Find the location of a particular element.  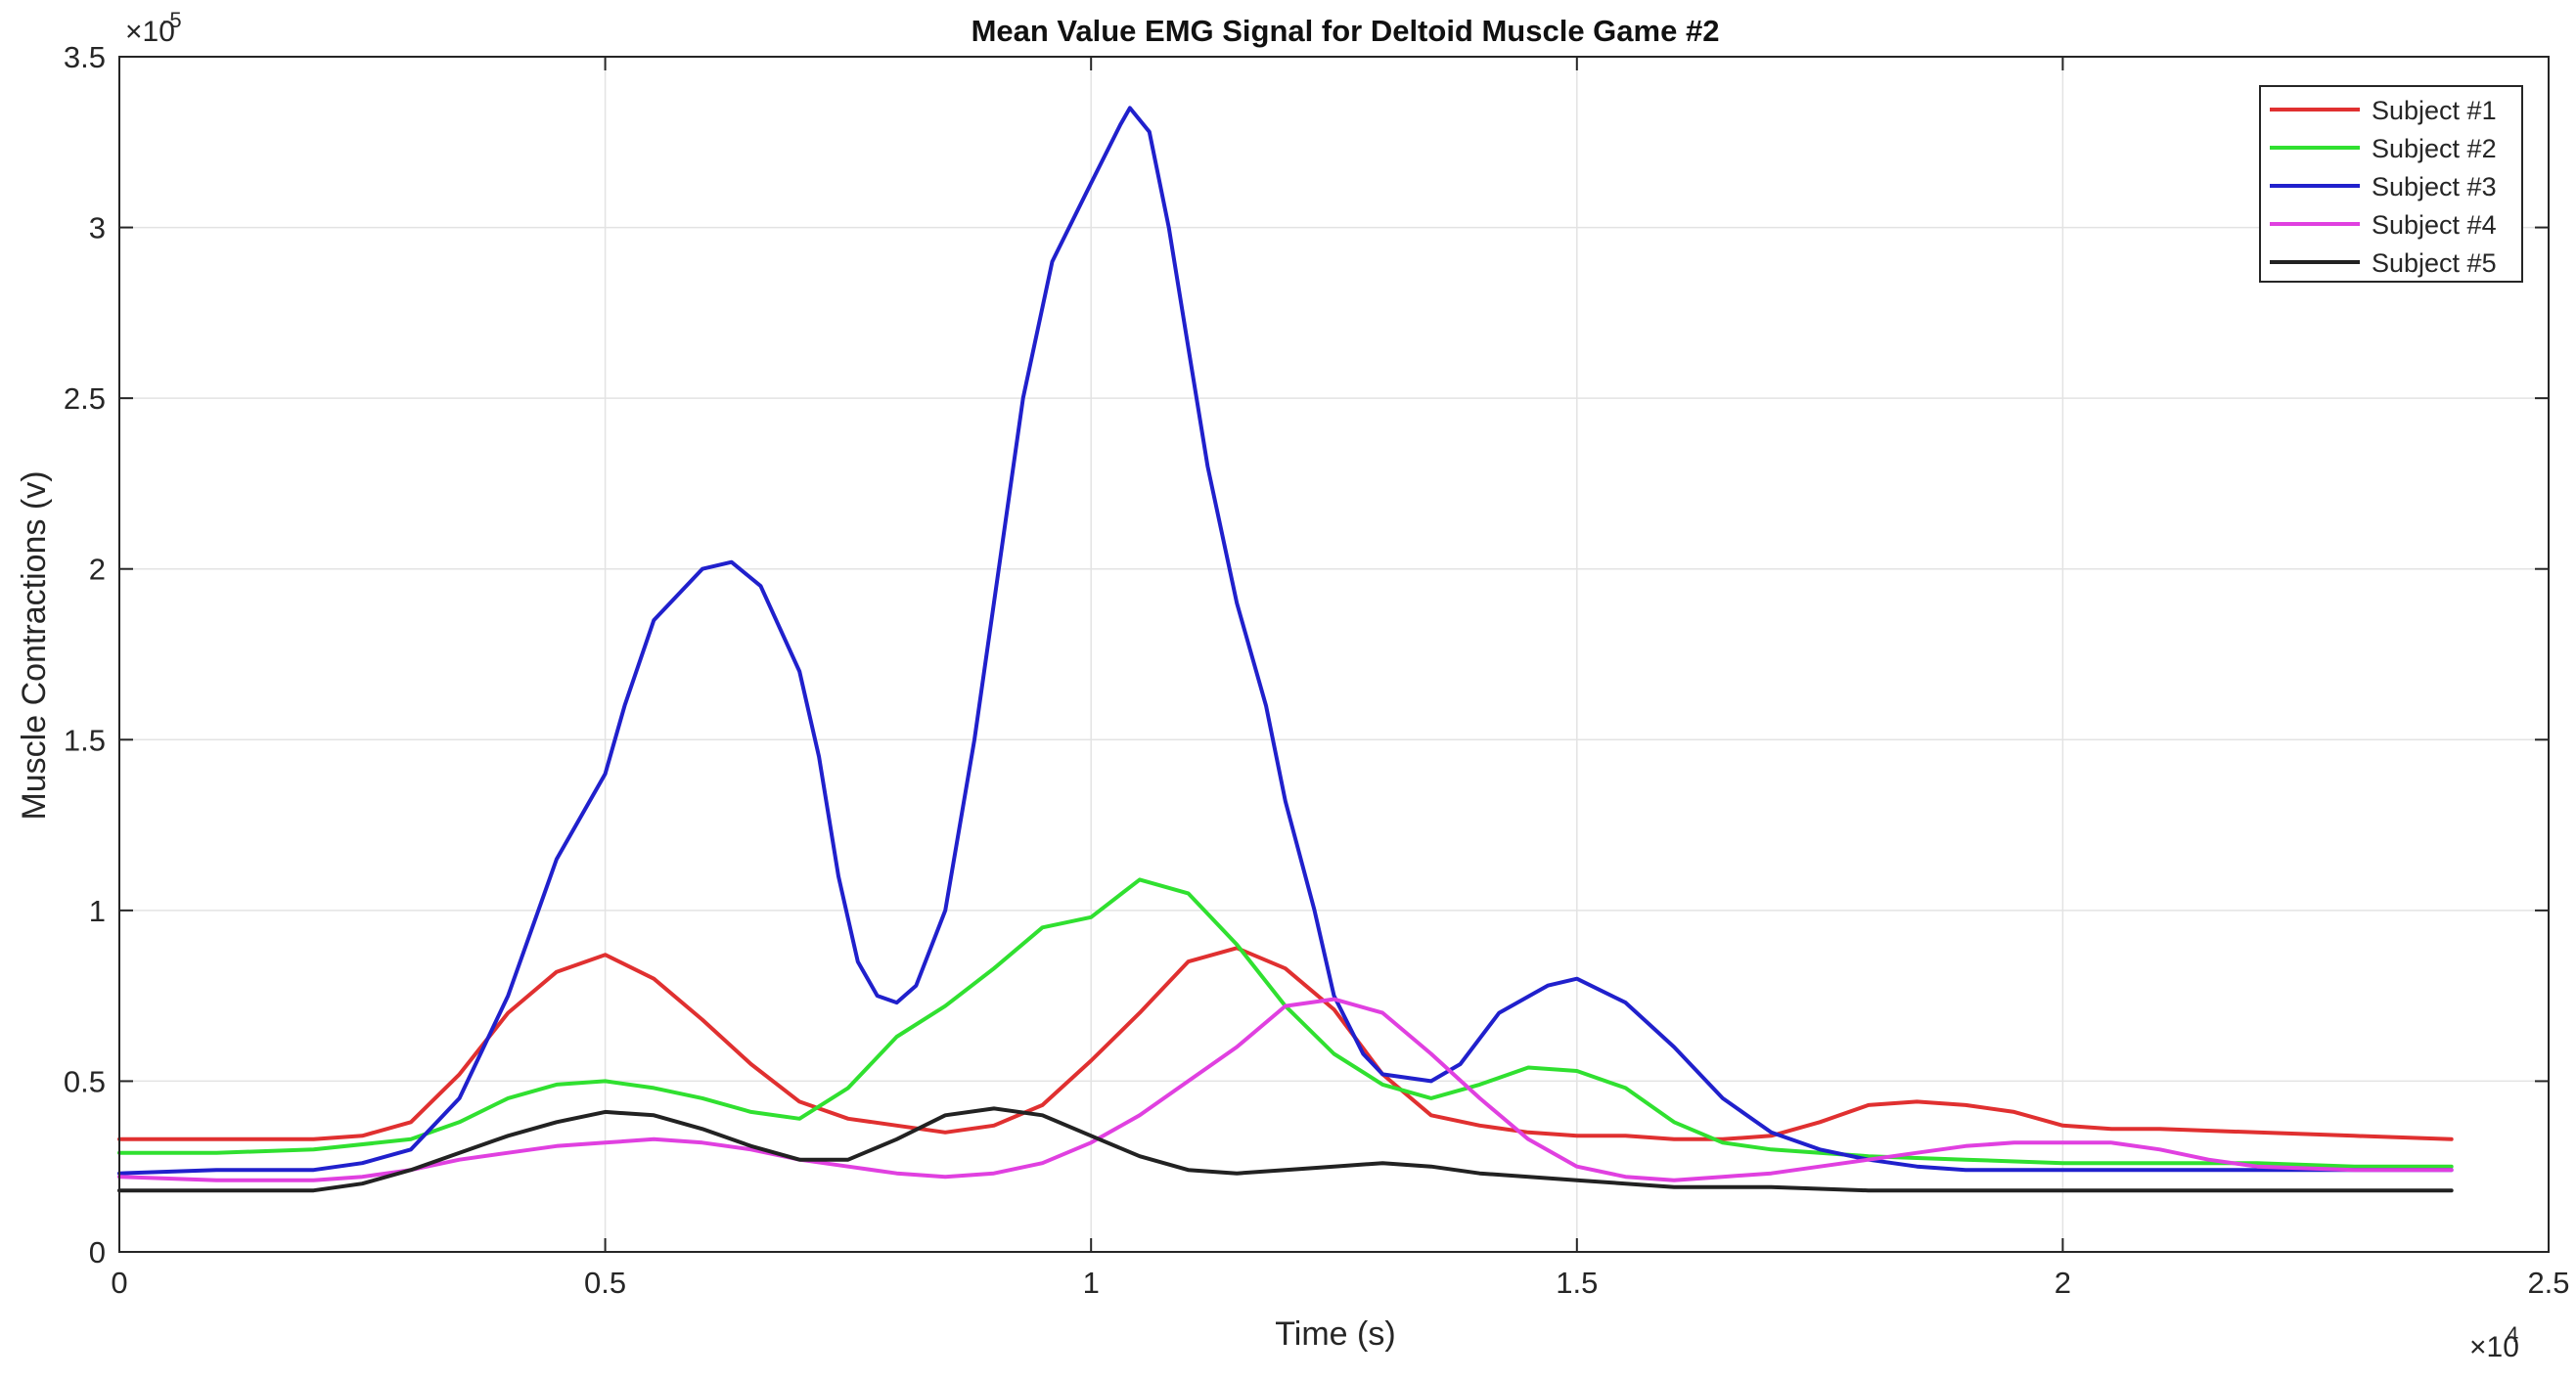

x-tick-label: 1 is located at coordinates (1091, 1283).